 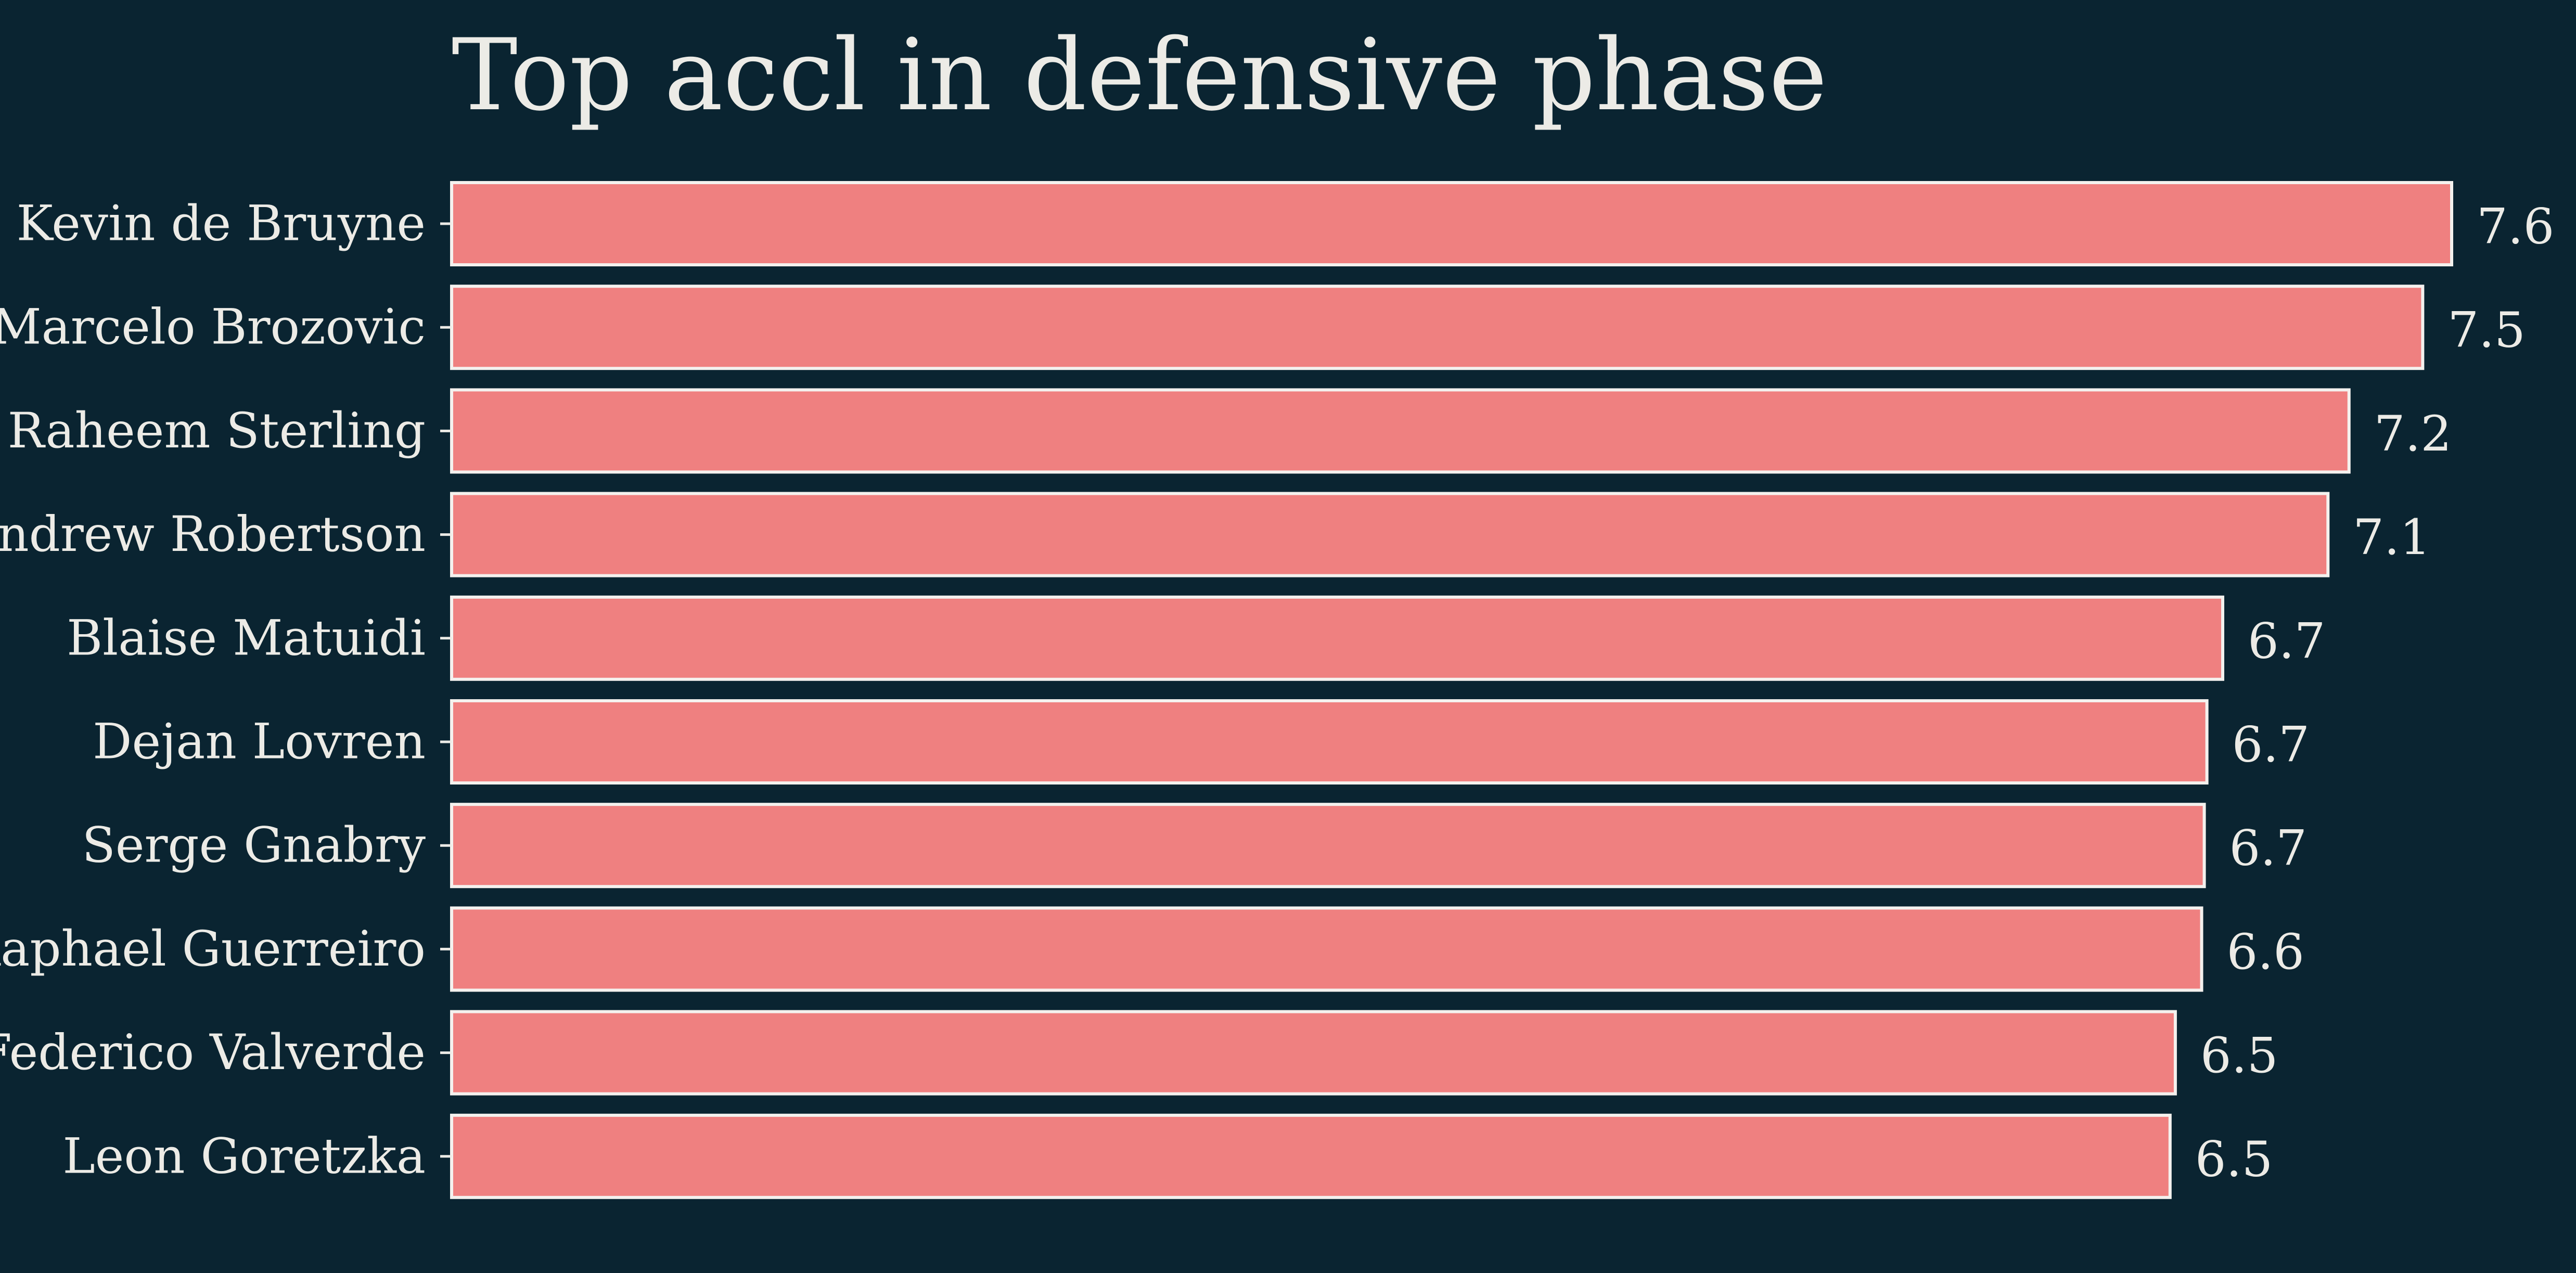 I want to click on value-label-5: 6.7, so click(x=2271, y=745).